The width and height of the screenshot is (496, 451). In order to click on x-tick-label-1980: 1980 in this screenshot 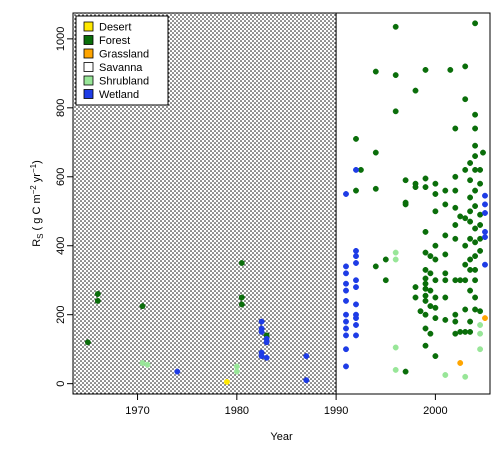, I will do `click(237, 411)`.